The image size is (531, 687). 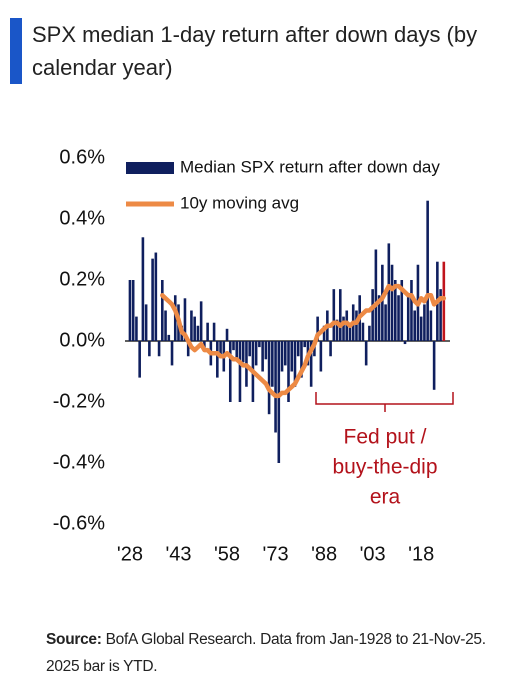 What do you see at coordinates (79, 523) in the screenshot?
I see `y-tick-label: -0.6%` at bounding box center [79, 523].